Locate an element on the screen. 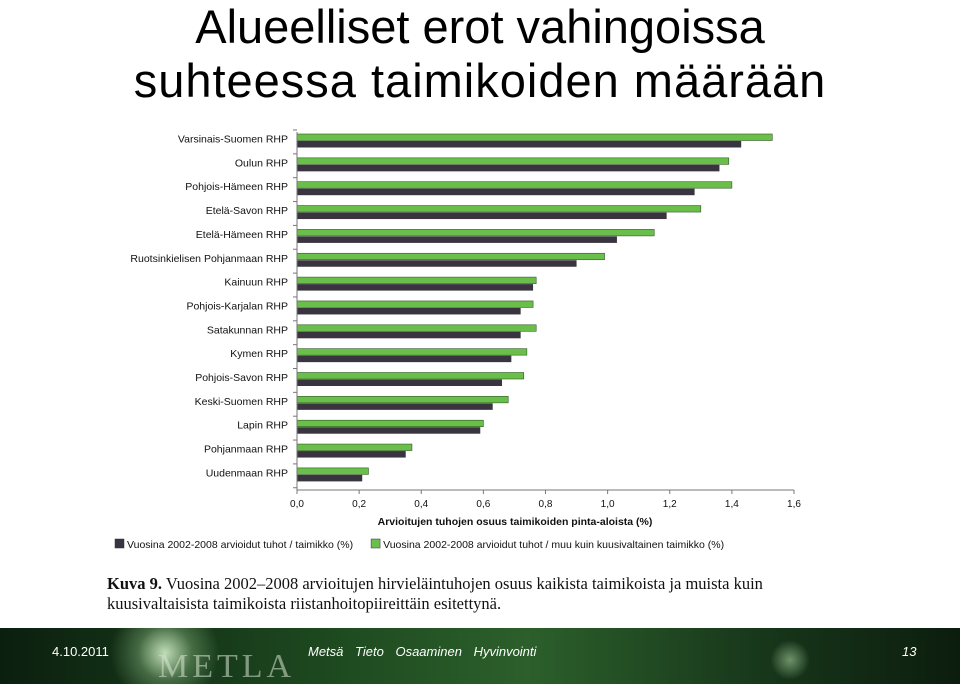 The image size is (960, 684). category-label: Pohjois-Savon RHP is located at coordinates (241, 378).